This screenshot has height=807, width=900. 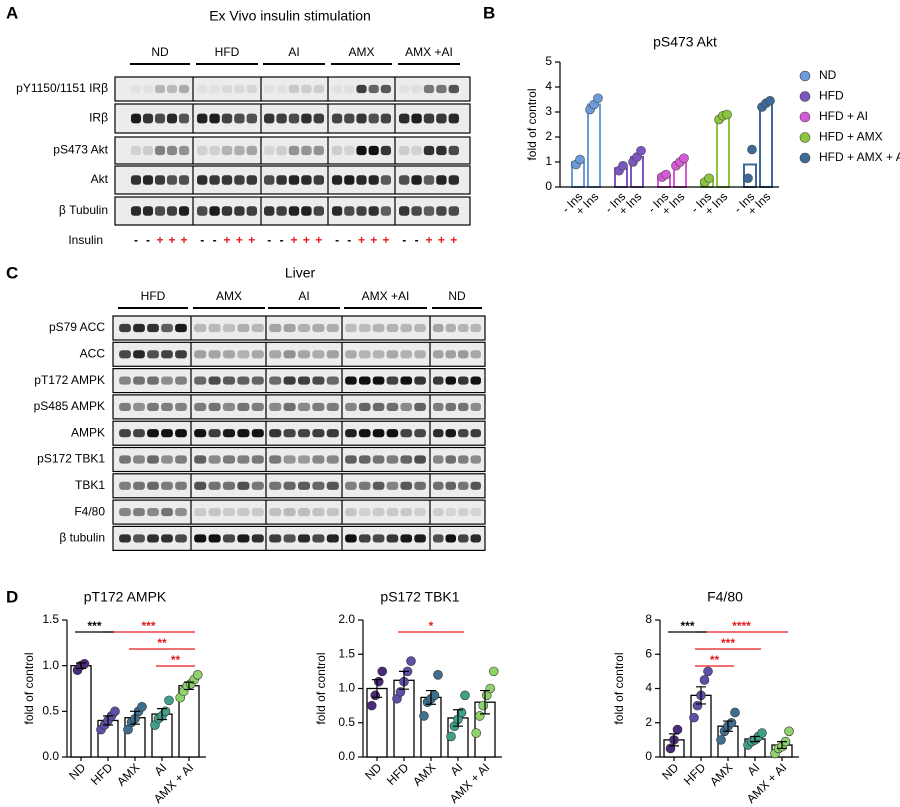 I want to click on y-tick-label: 1.5, so click(x=50, y=619).